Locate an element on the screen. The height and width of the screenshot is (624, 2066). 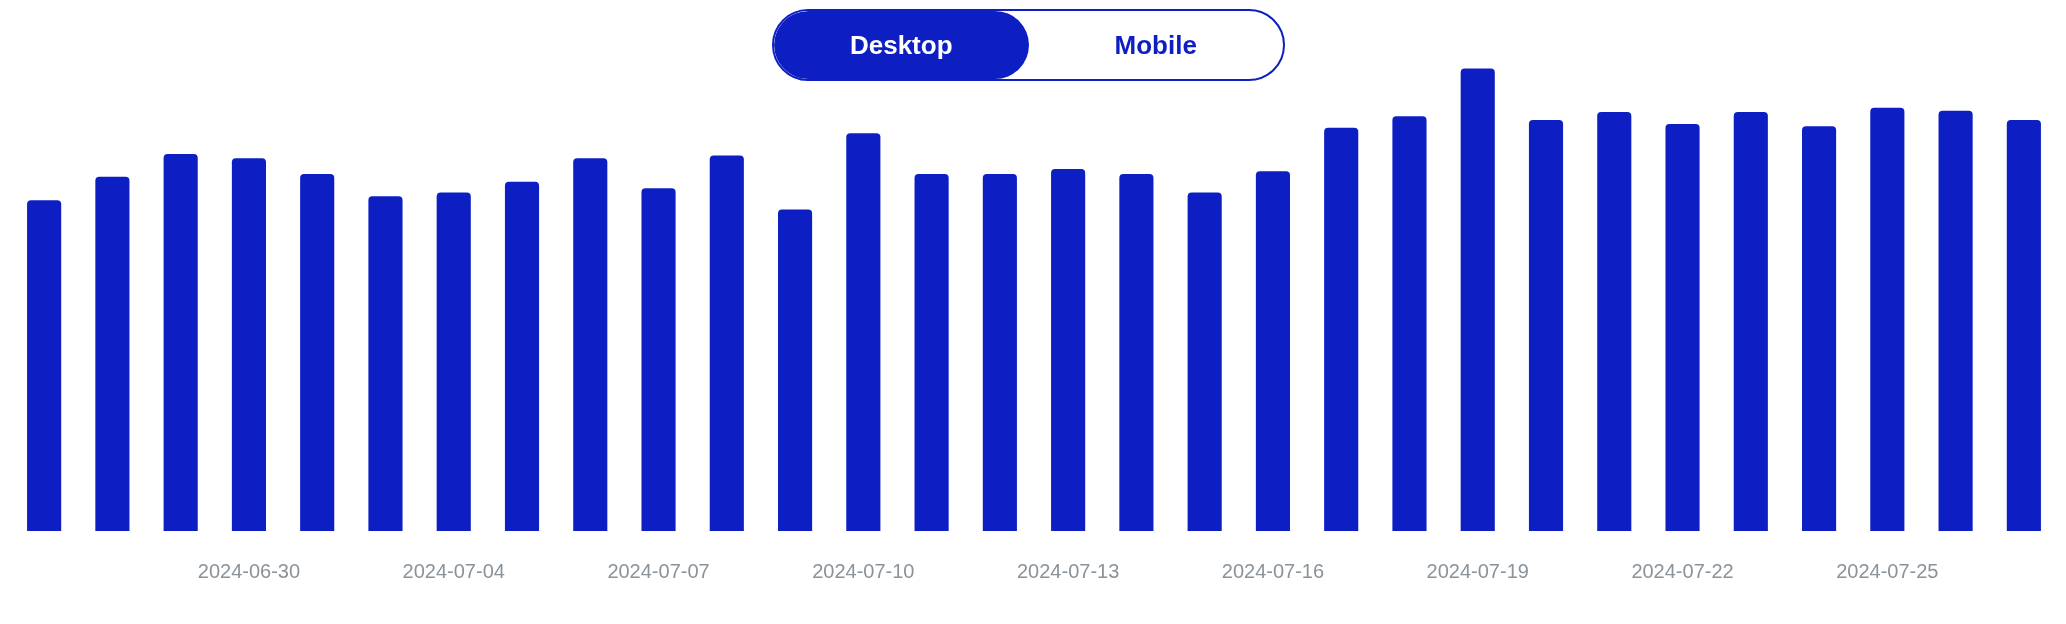
x-tick-label: 2024-07-25 is located at coordinates (1887, 571).